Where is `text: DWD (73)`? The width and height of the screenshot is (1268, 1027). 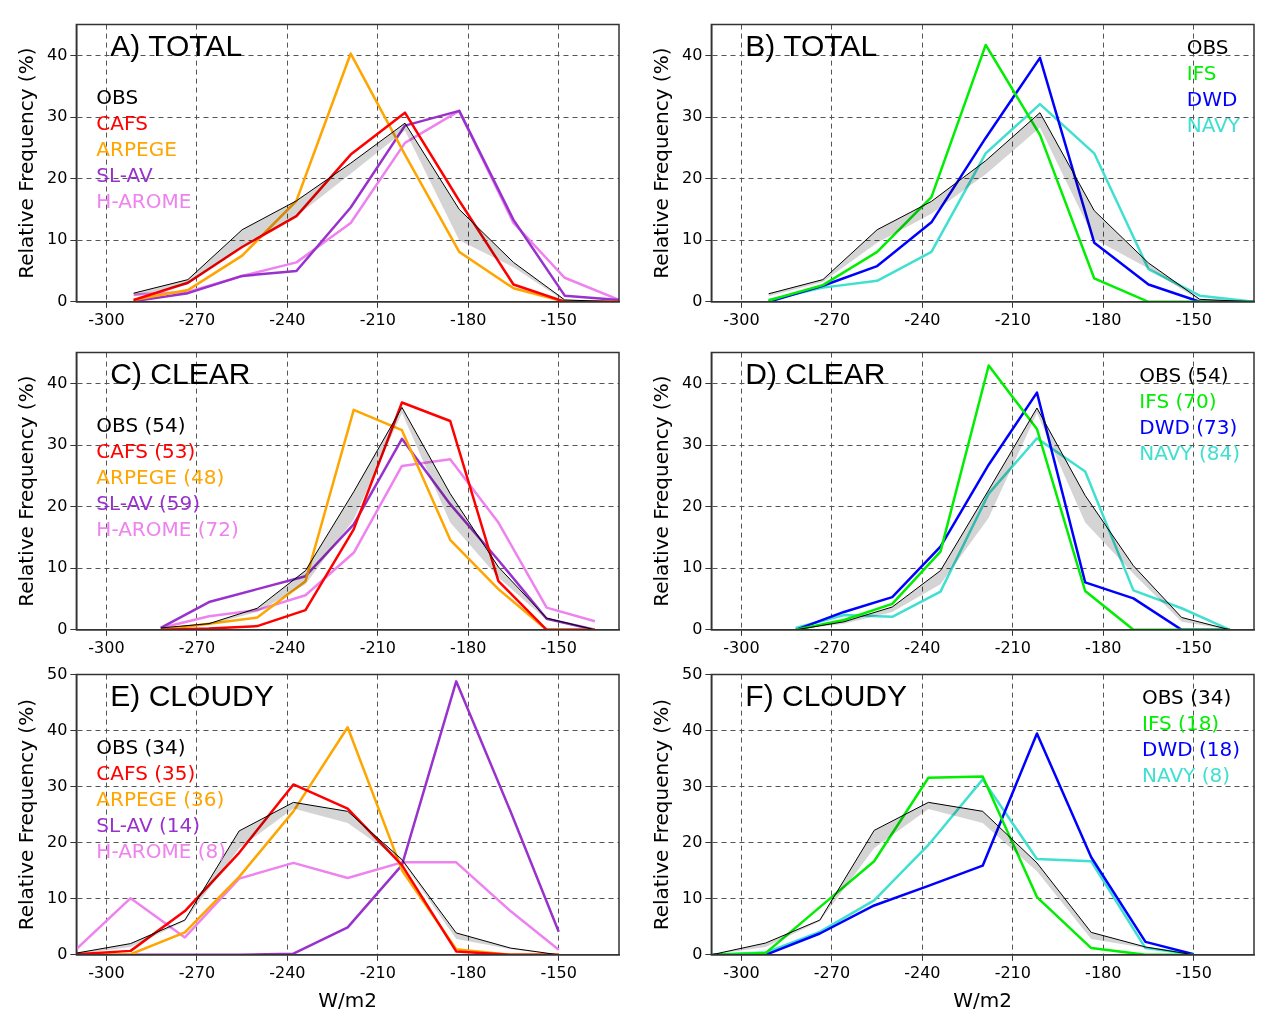
text: DWD (73) is located at coordinates (1188, 426).